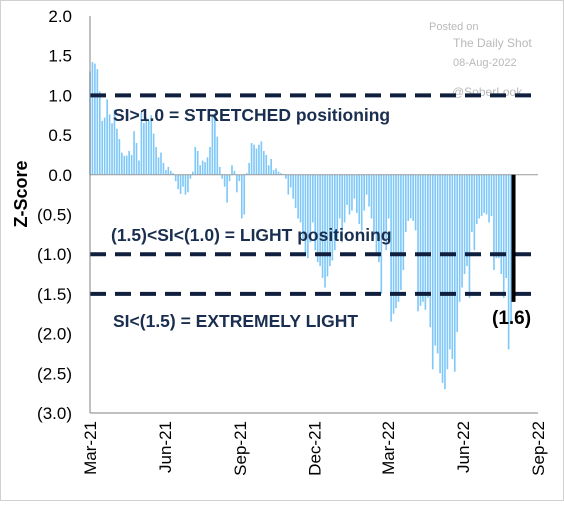 This screenshot has width=564, height=507. Describe the element at coordinates (54, 294) in the screenshot. I see `y-tick-label: (1.5)` at that location.